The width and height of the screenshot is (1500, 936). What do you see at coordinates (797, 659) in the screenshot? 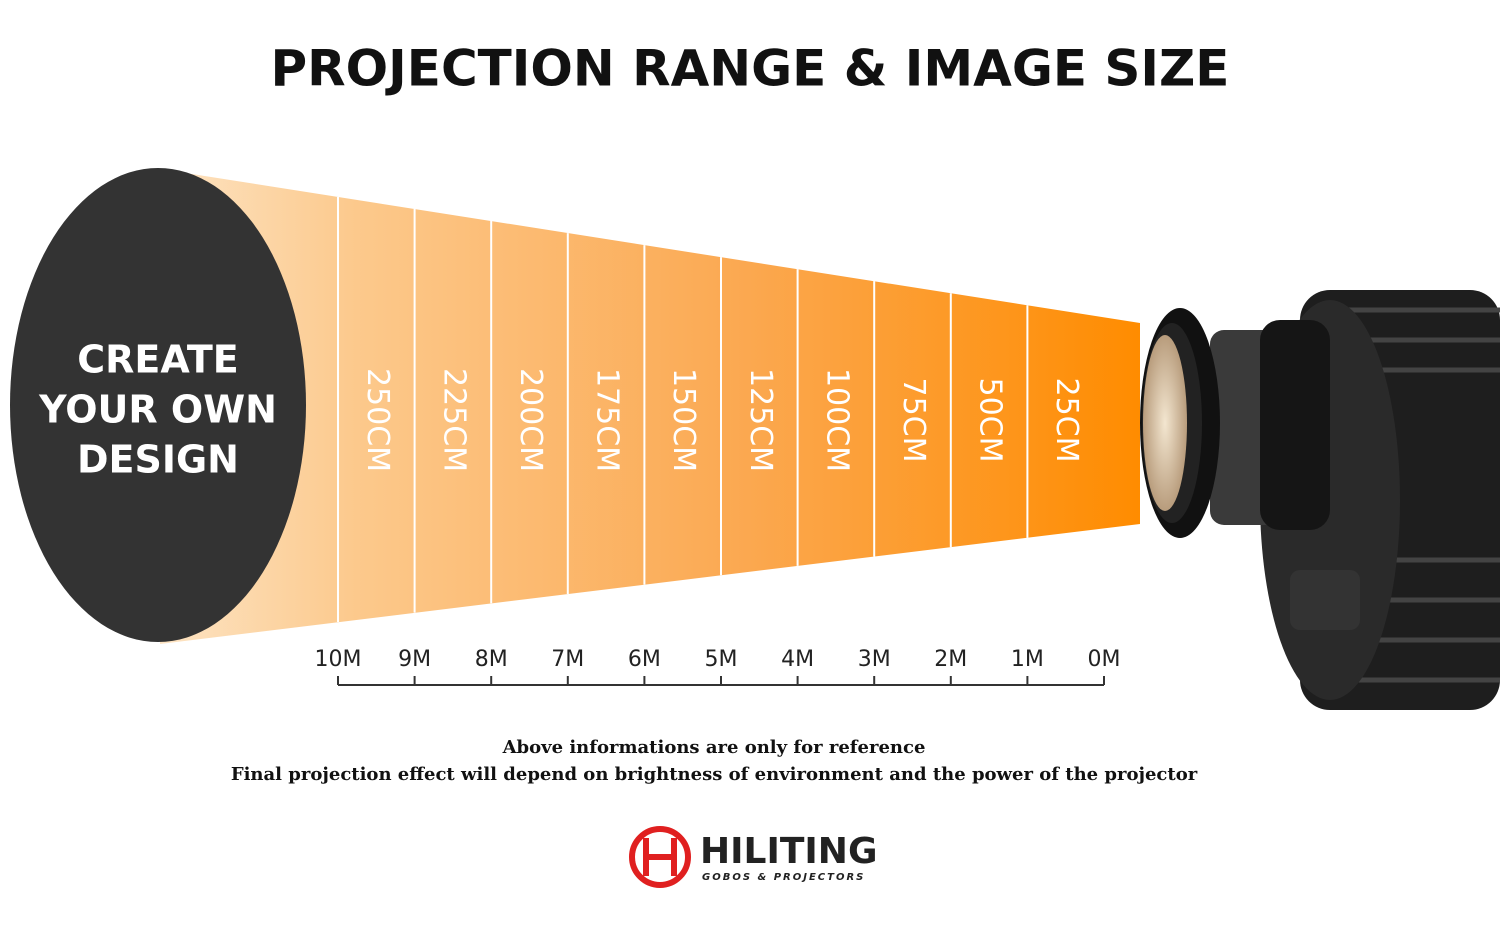
I see `distance-label: 4M` at bounding box center [797, 659].